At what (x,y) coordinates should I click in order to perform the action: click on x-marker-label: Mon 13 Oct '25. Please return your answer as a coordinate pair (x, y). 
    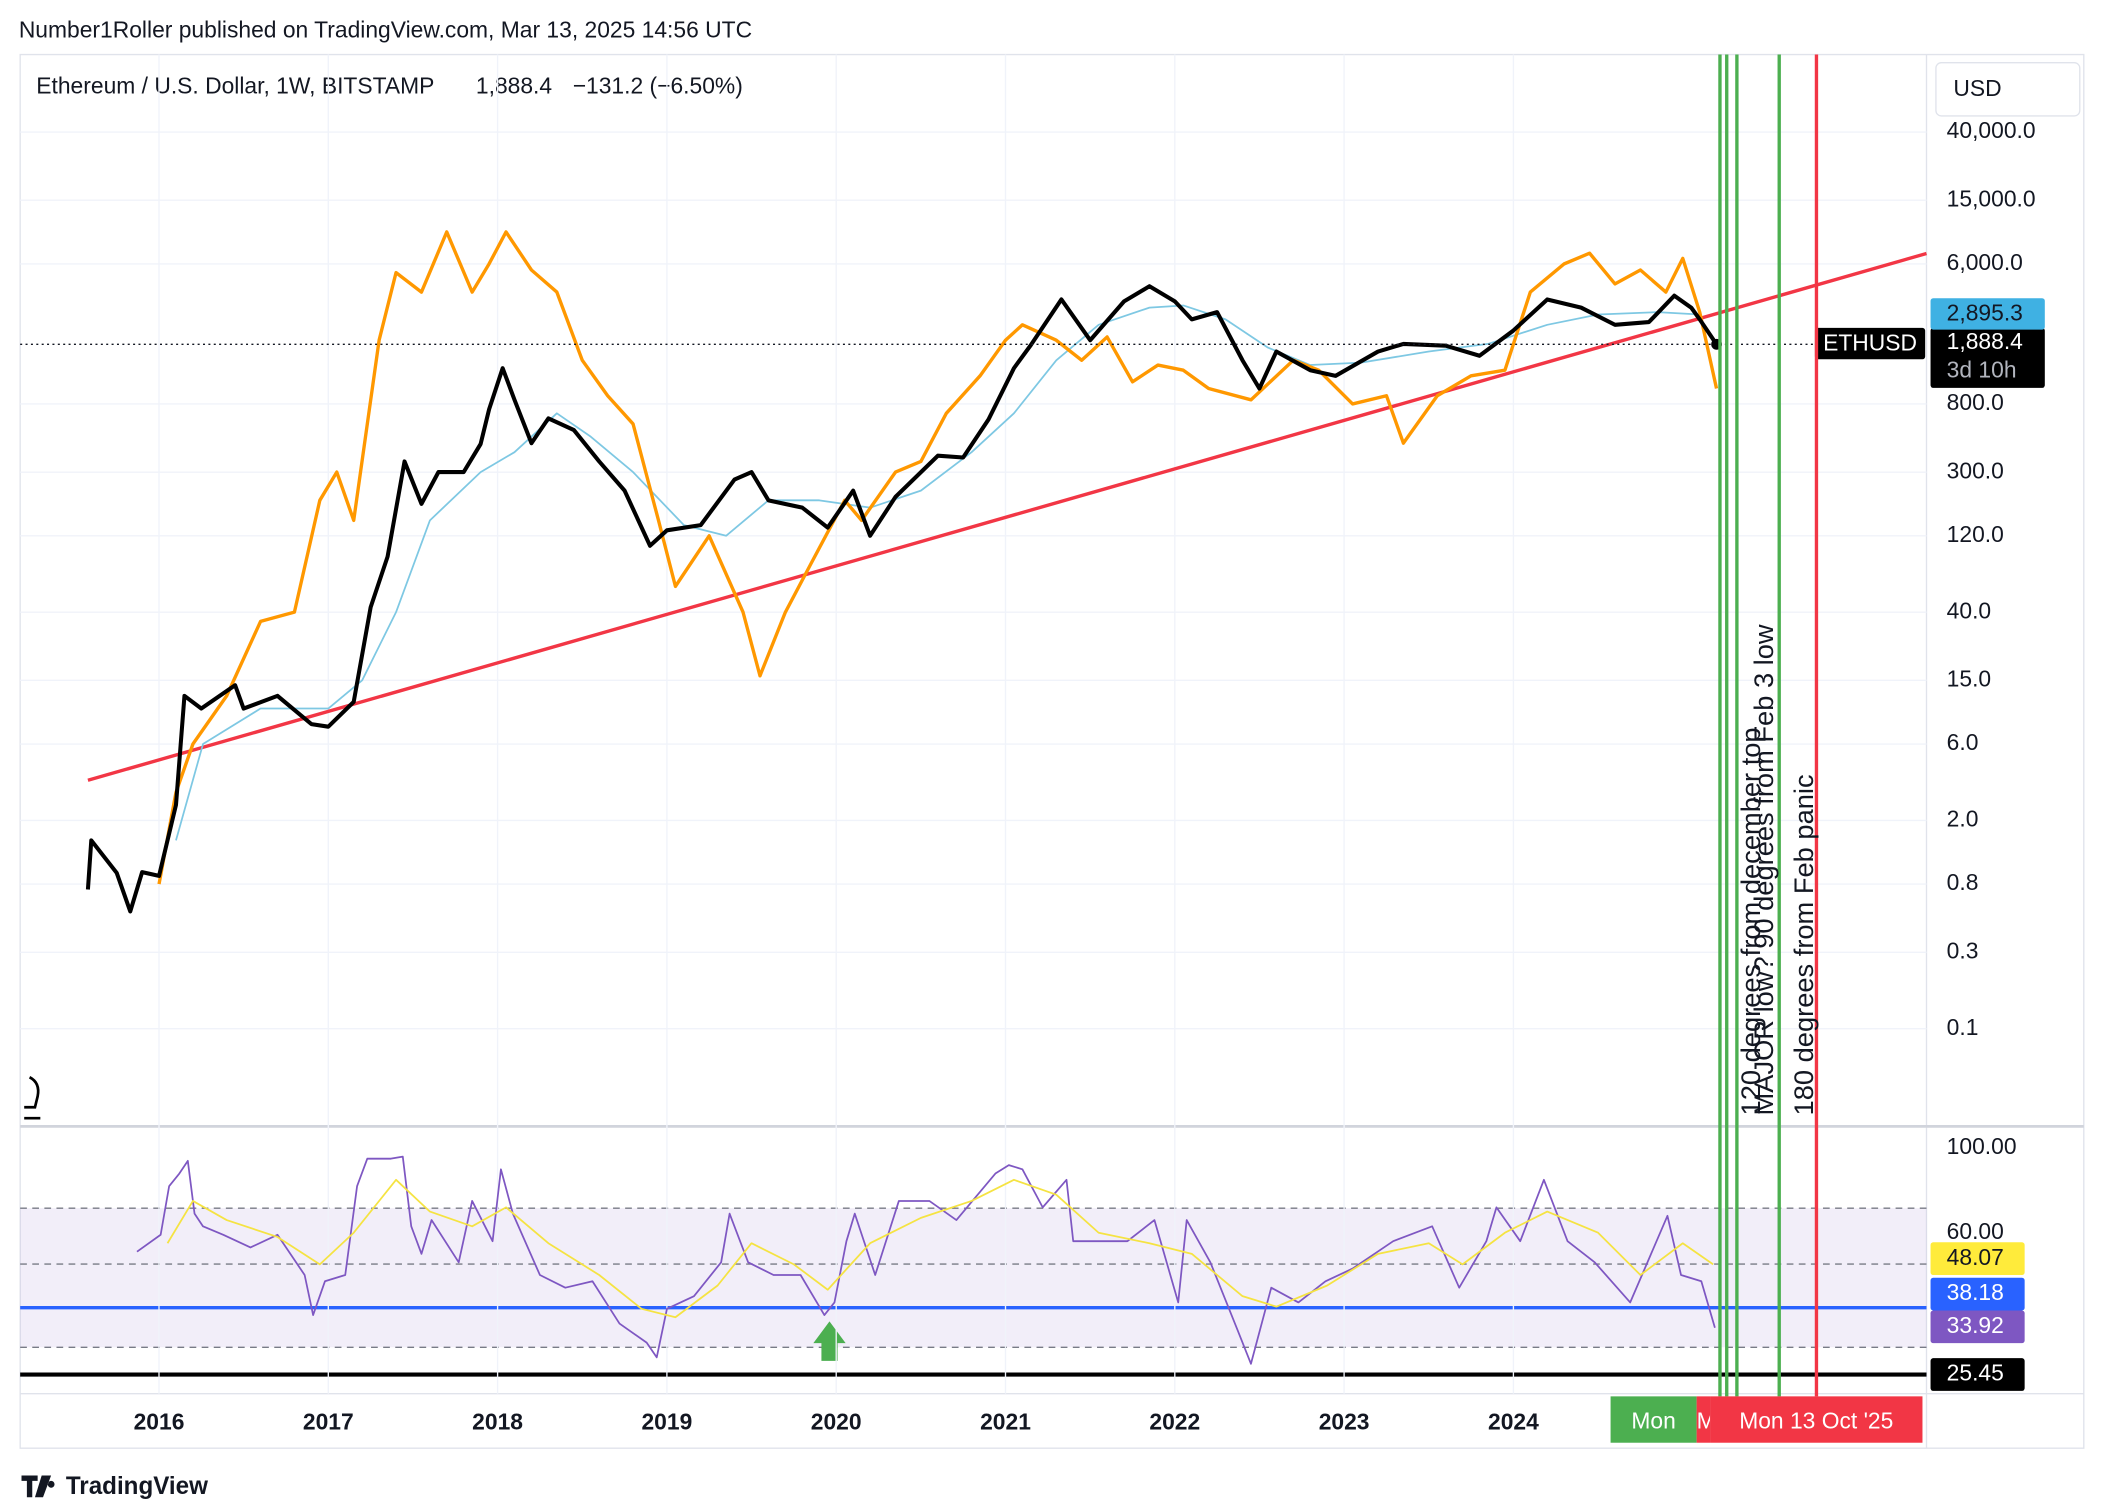
    Looking at the image, I should click on (1816, 1420).